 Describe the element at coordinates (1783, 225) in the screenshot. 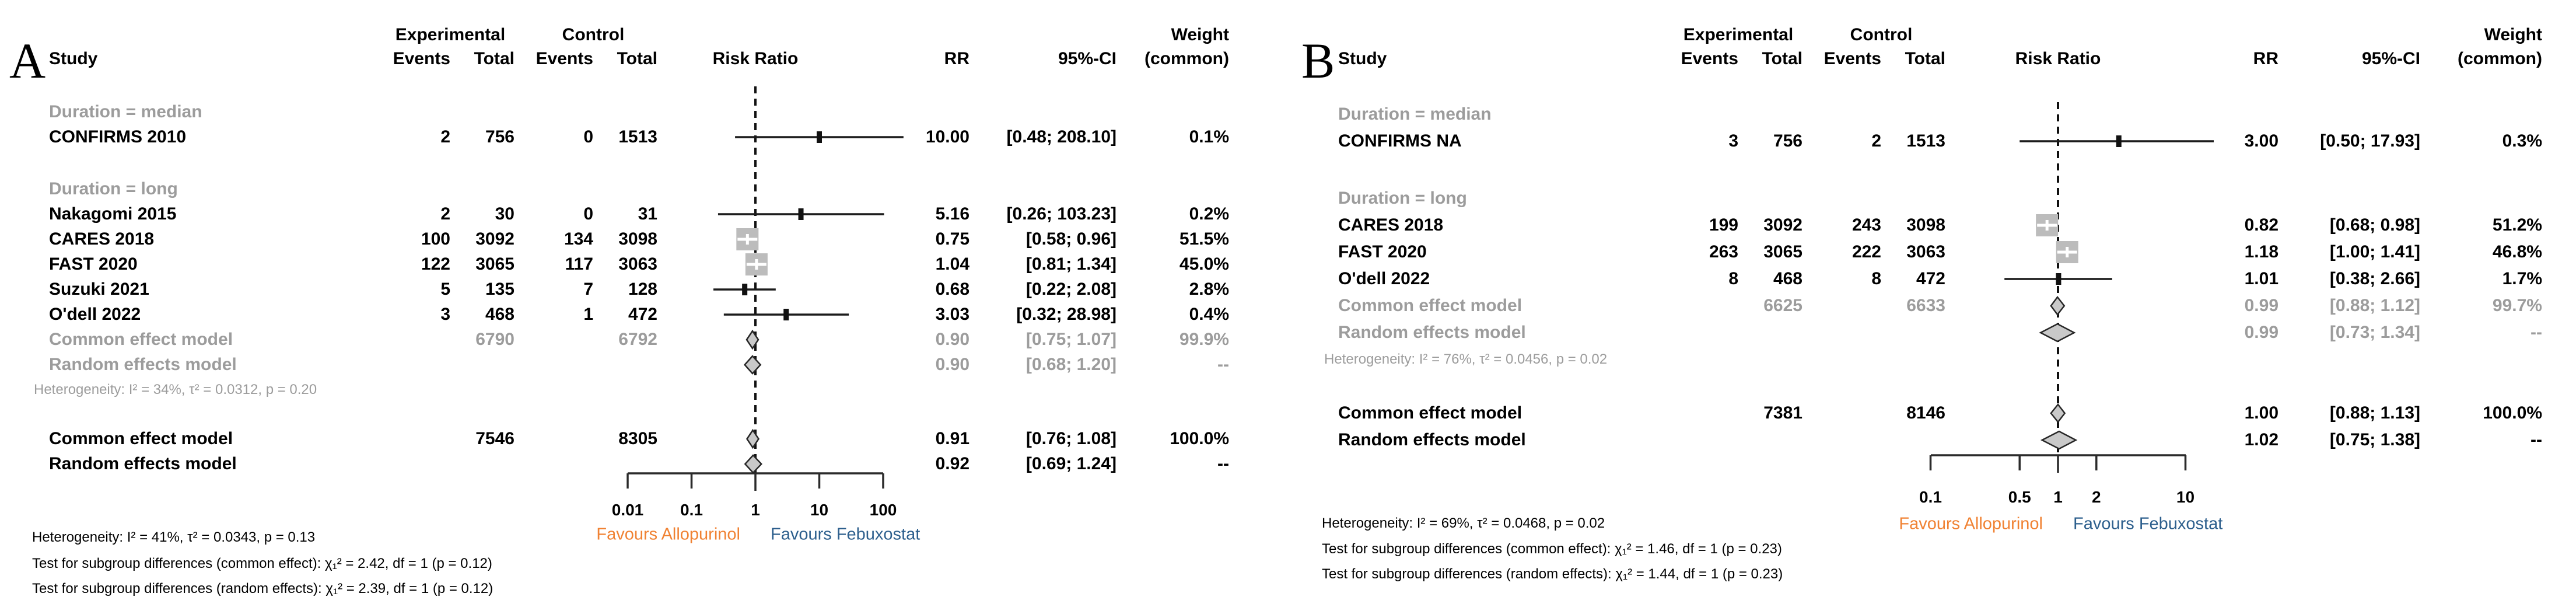

I see `exp-total-value: 3092` at that location.